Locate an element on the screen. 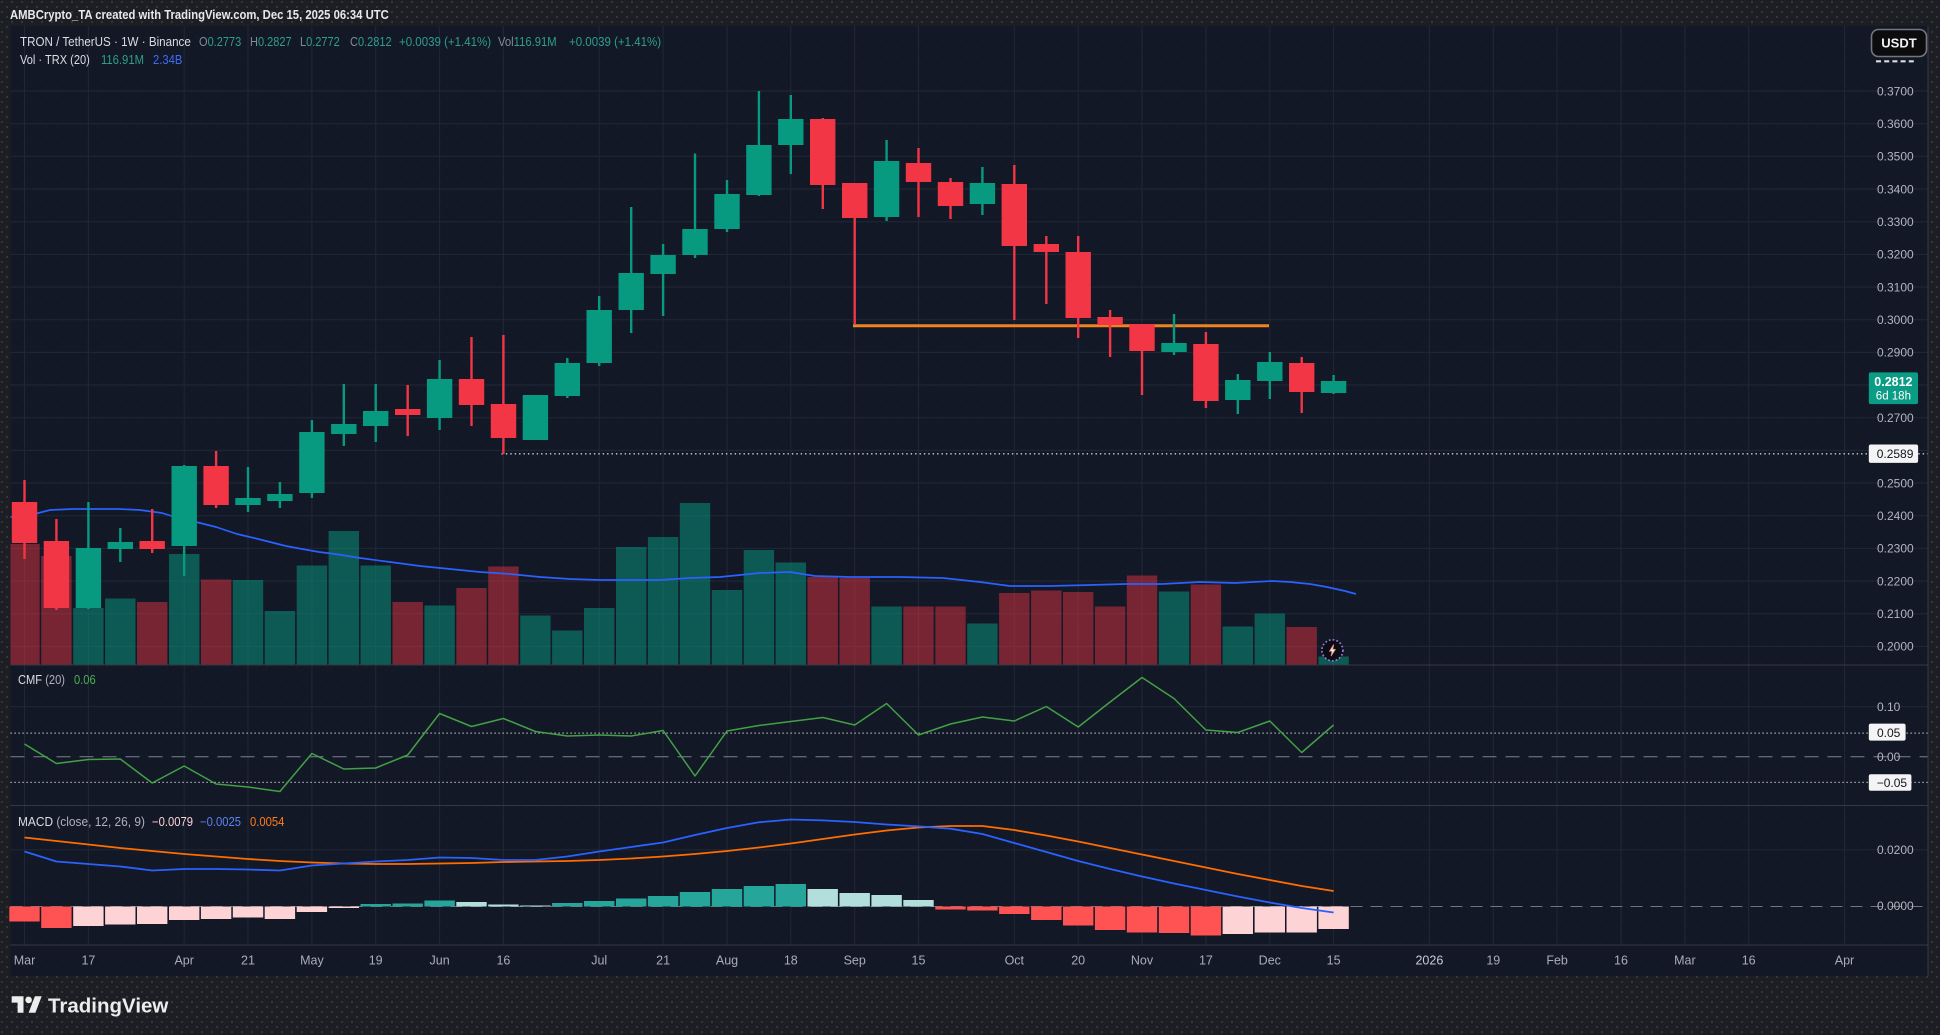 This screenshot has width=1940, height=1035. svg-text: Oct is located at coordinates (1015, 961).